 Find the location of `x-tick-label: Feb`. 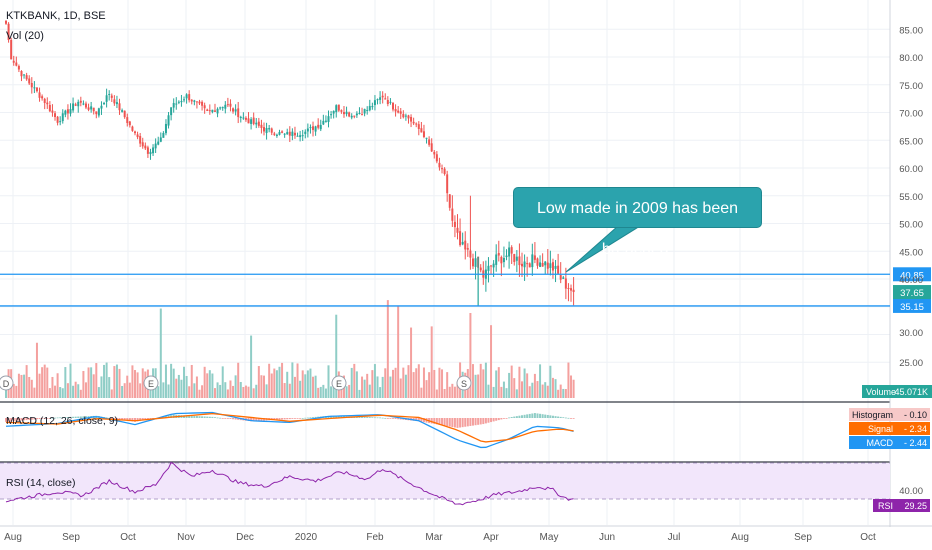

x-tick-label: Feb is located at coordinates (375, 537).